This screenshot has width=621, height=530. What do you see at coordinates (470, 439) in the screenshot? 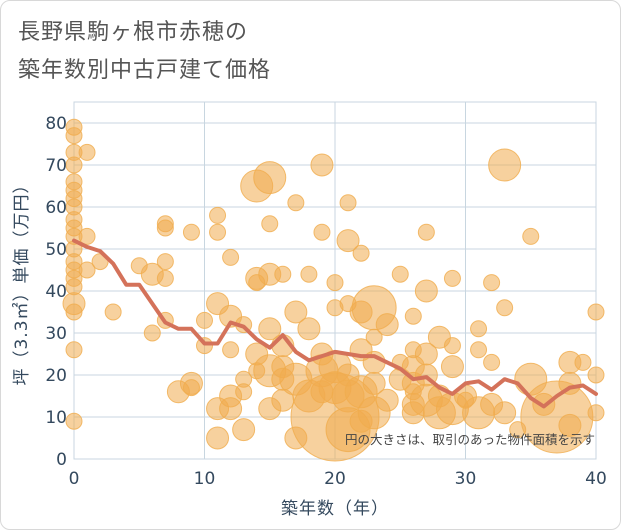
I see `size-annotation: 円の大きさは、取引のあった物件面積を示す` at bounding box center [470, 439].